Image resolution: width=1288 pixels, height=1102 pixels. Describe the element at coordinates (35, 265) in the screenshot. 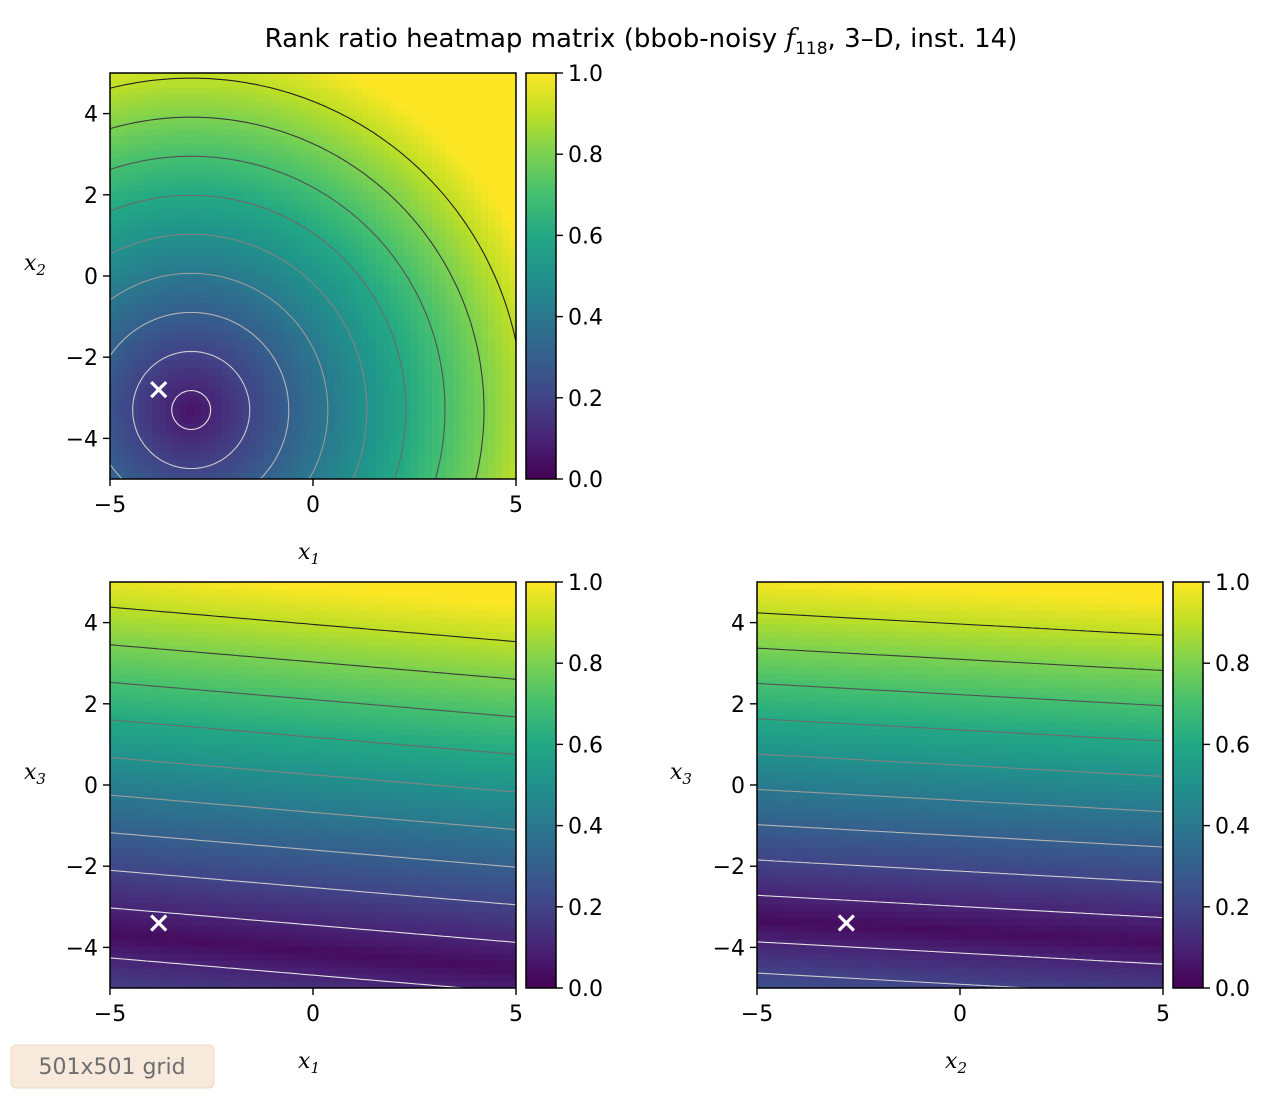

I see `y-axis-label: x2` at that location.